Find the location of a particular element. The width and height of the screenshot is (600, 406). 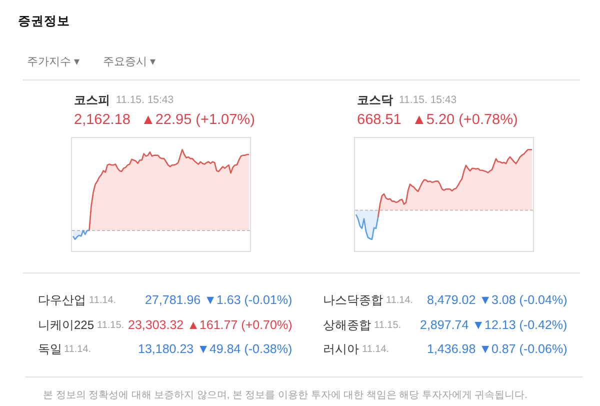

text: 상해종합 is located at coordinates (347, 325).